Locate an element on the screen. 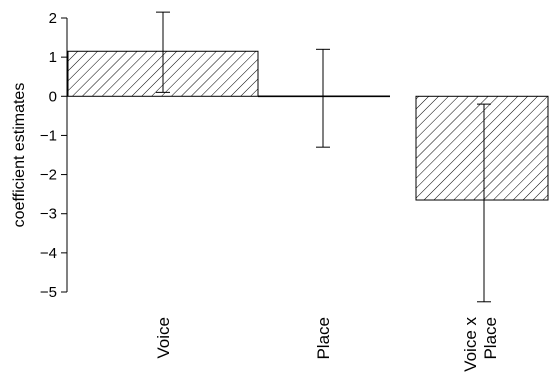  y-tick-label: 2 is located at coordinates (53, 18).